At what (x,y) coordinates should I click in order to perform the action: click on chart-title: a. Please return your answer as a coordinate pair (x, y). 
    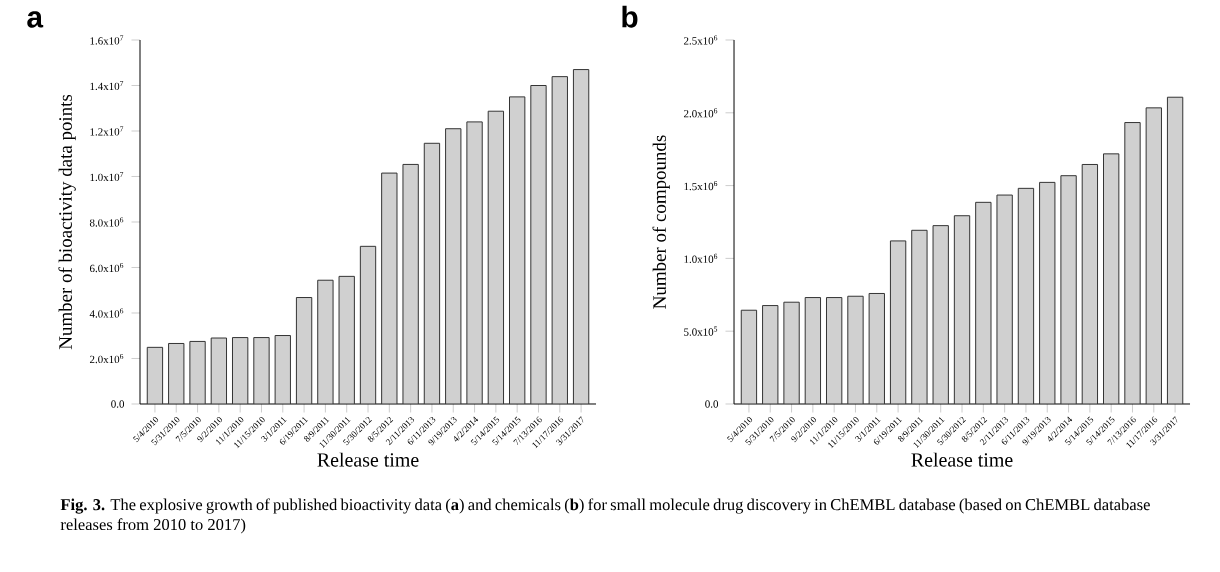
    Looking at the image, I should click on (35, 19).